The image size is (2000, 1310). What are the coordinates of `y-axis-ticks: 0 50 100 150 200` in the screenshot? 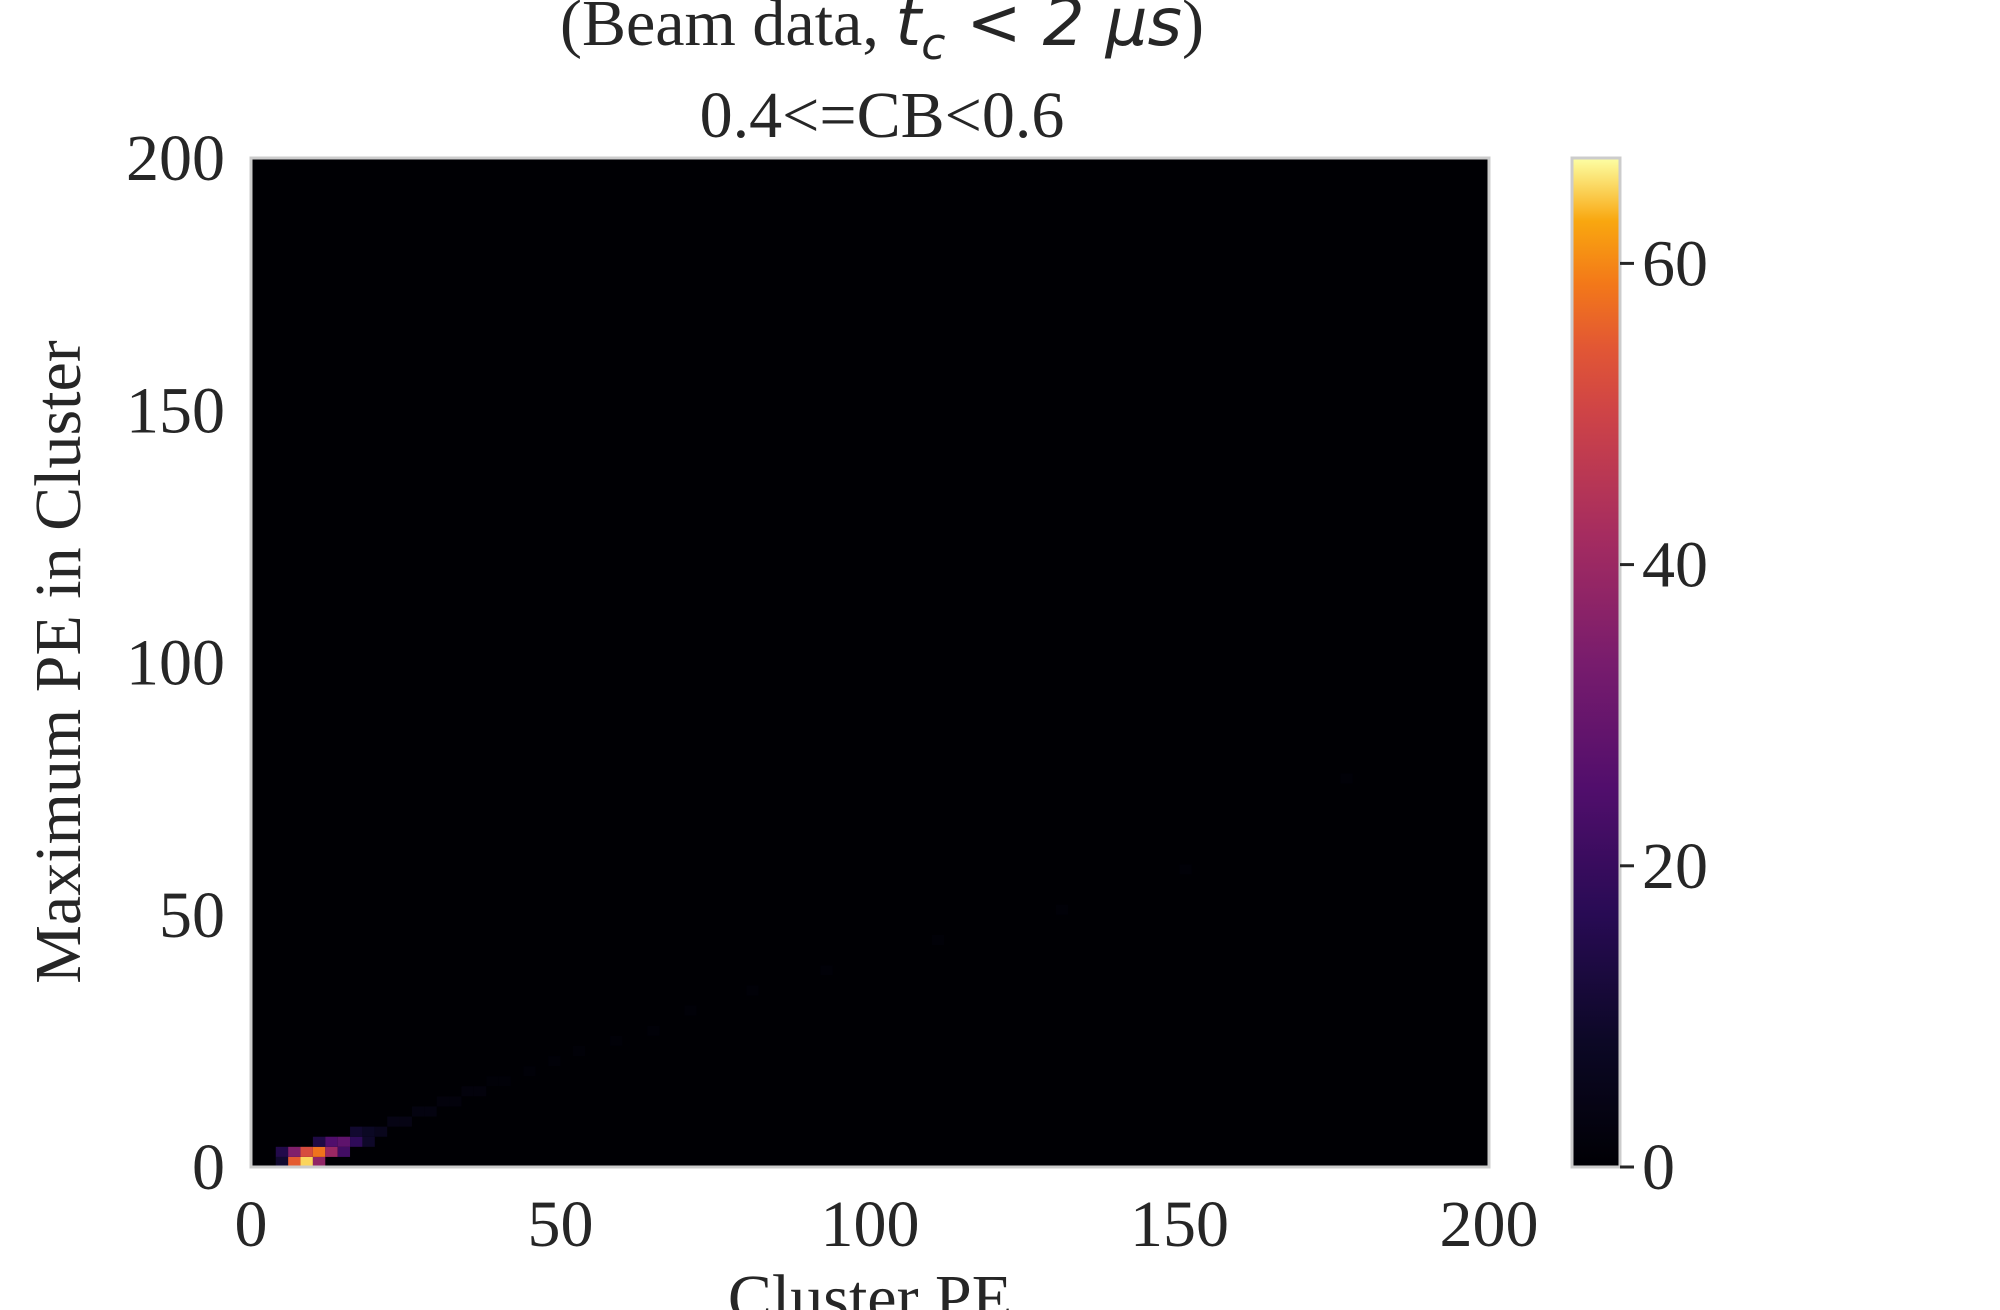 It's located at (175, 663).